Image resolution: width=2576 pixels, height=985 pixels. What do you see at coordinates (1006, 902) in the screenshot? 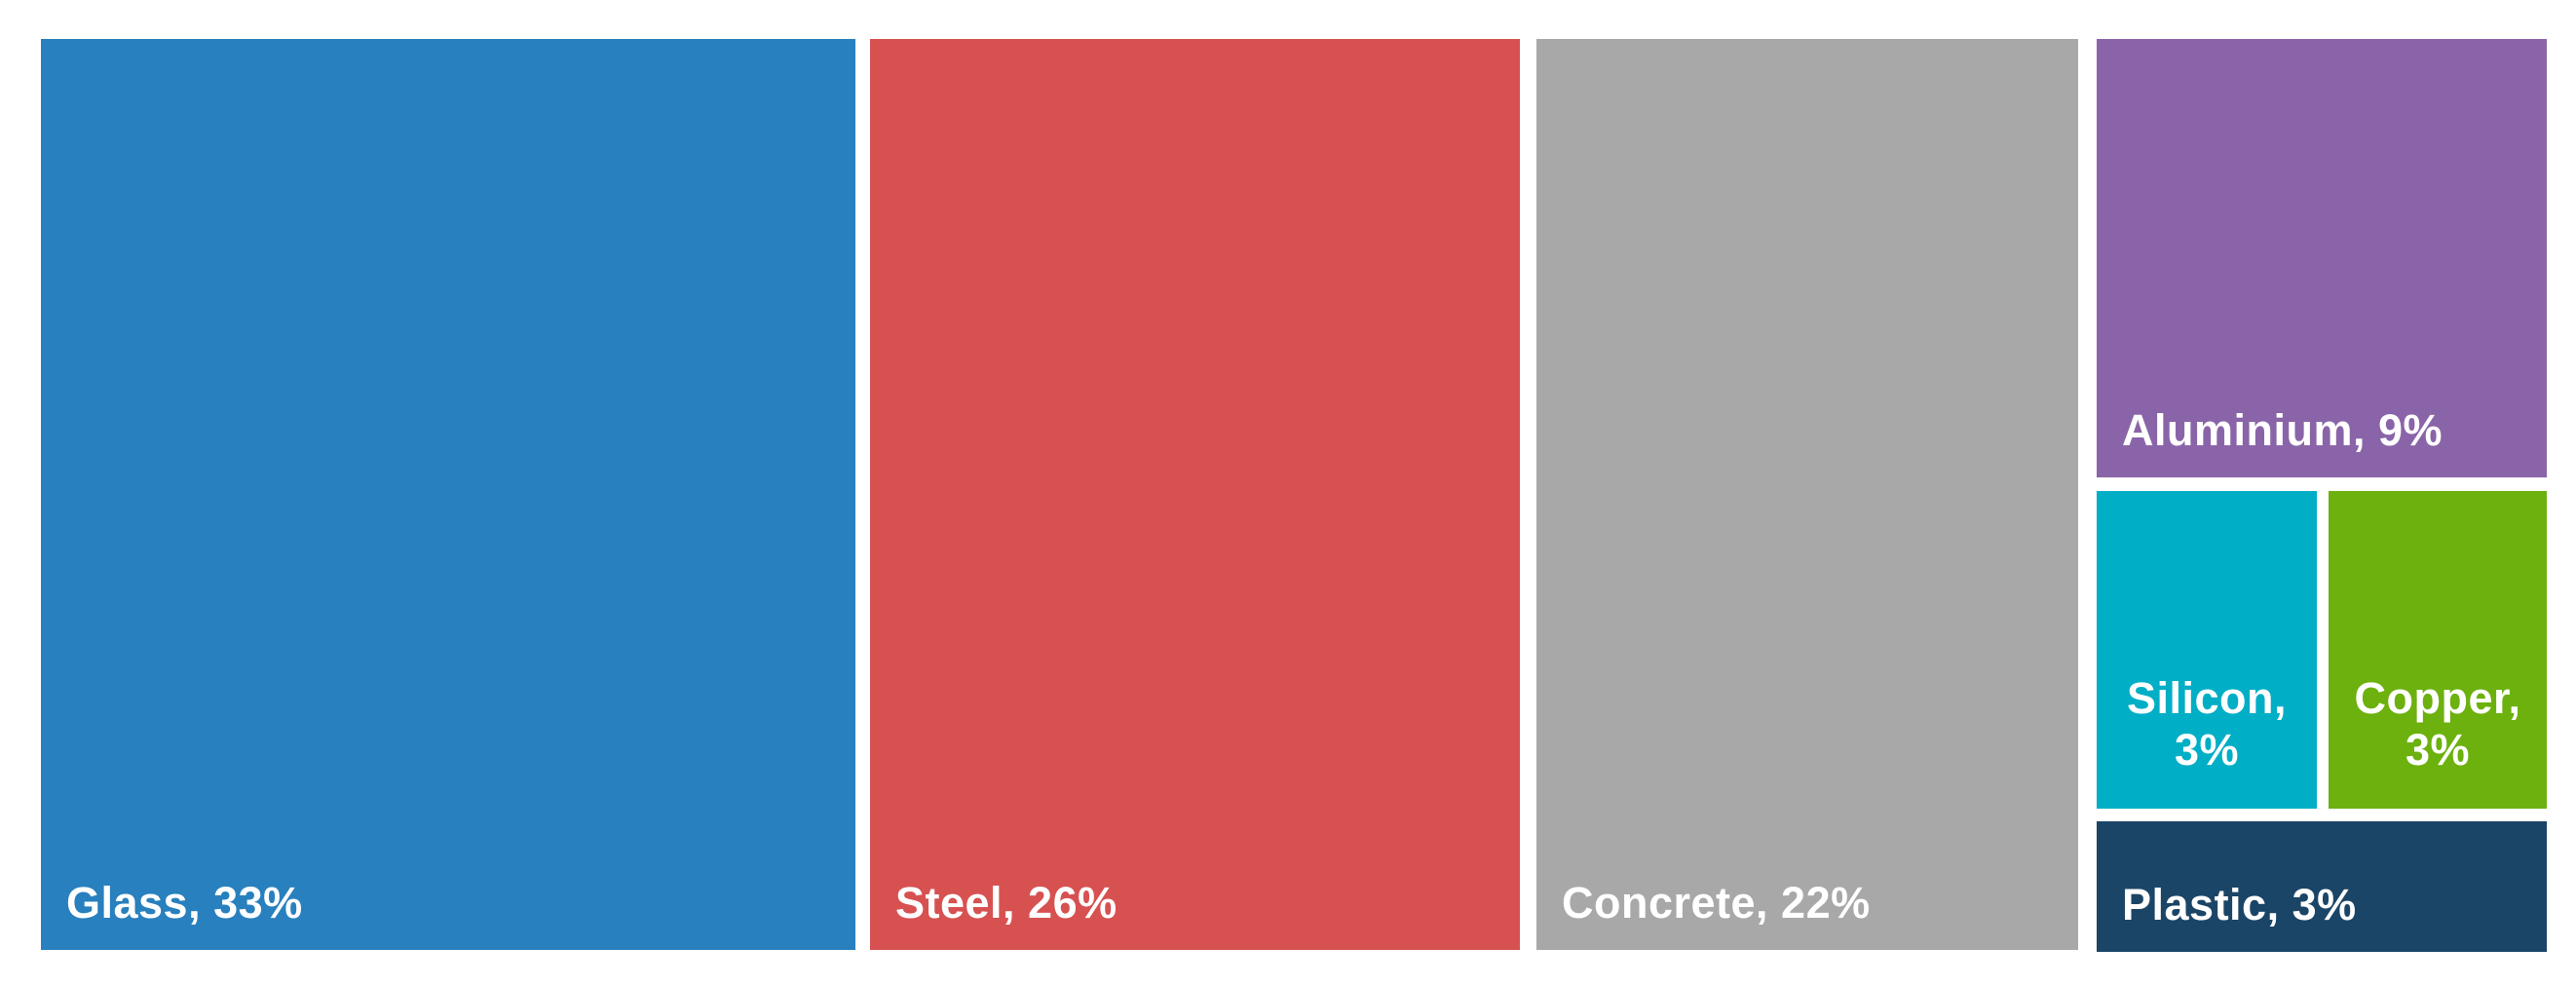
I see `tile-label-steel: Steel, 26%` at bounding box center [1006, 902].